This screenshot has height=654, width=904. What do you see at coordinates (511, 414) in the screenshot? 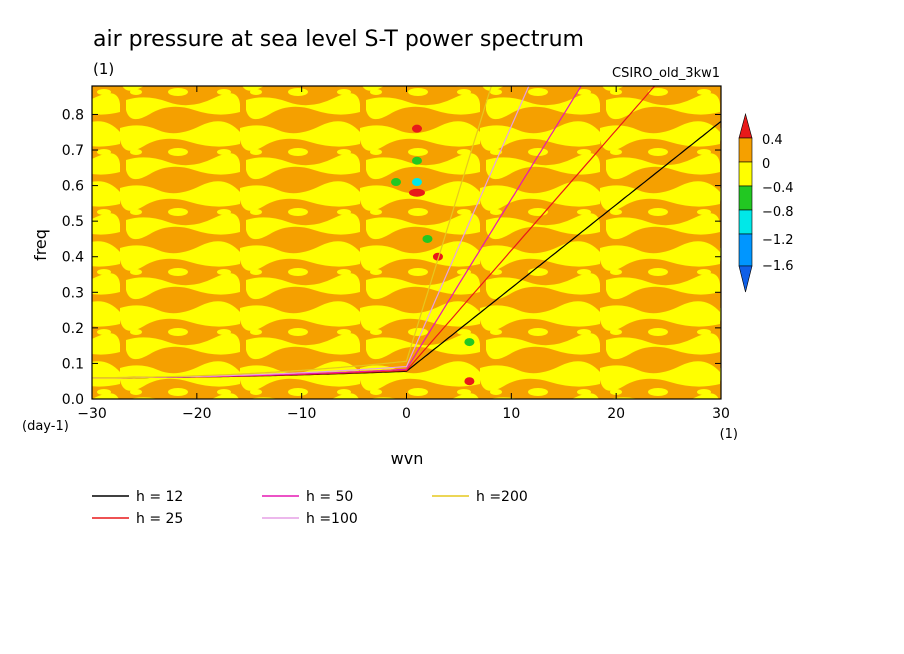
I see `x-tick-label: 10` at bounding box center [511, 414].